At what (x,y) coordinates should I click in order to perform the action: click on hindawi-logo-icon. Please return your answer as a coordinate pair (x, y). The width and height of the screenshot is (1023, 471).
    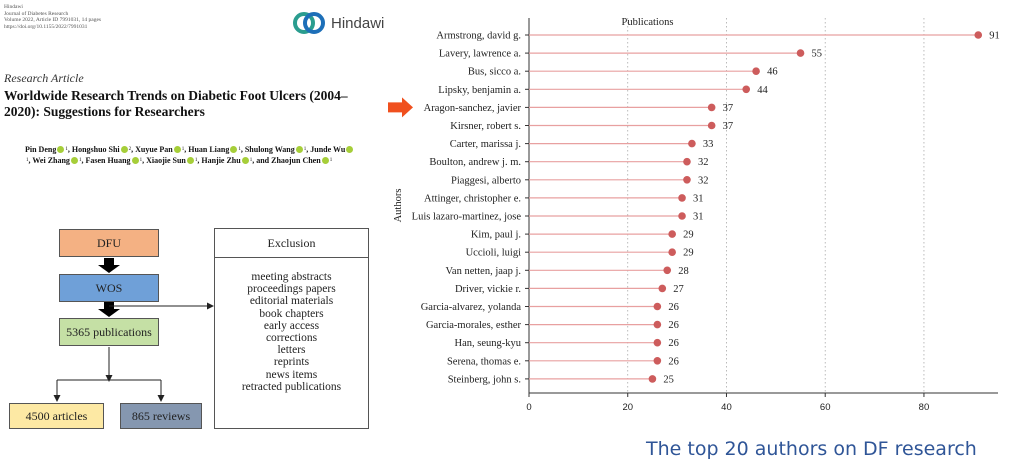
    Looking at the image, I should click on (309, 23).